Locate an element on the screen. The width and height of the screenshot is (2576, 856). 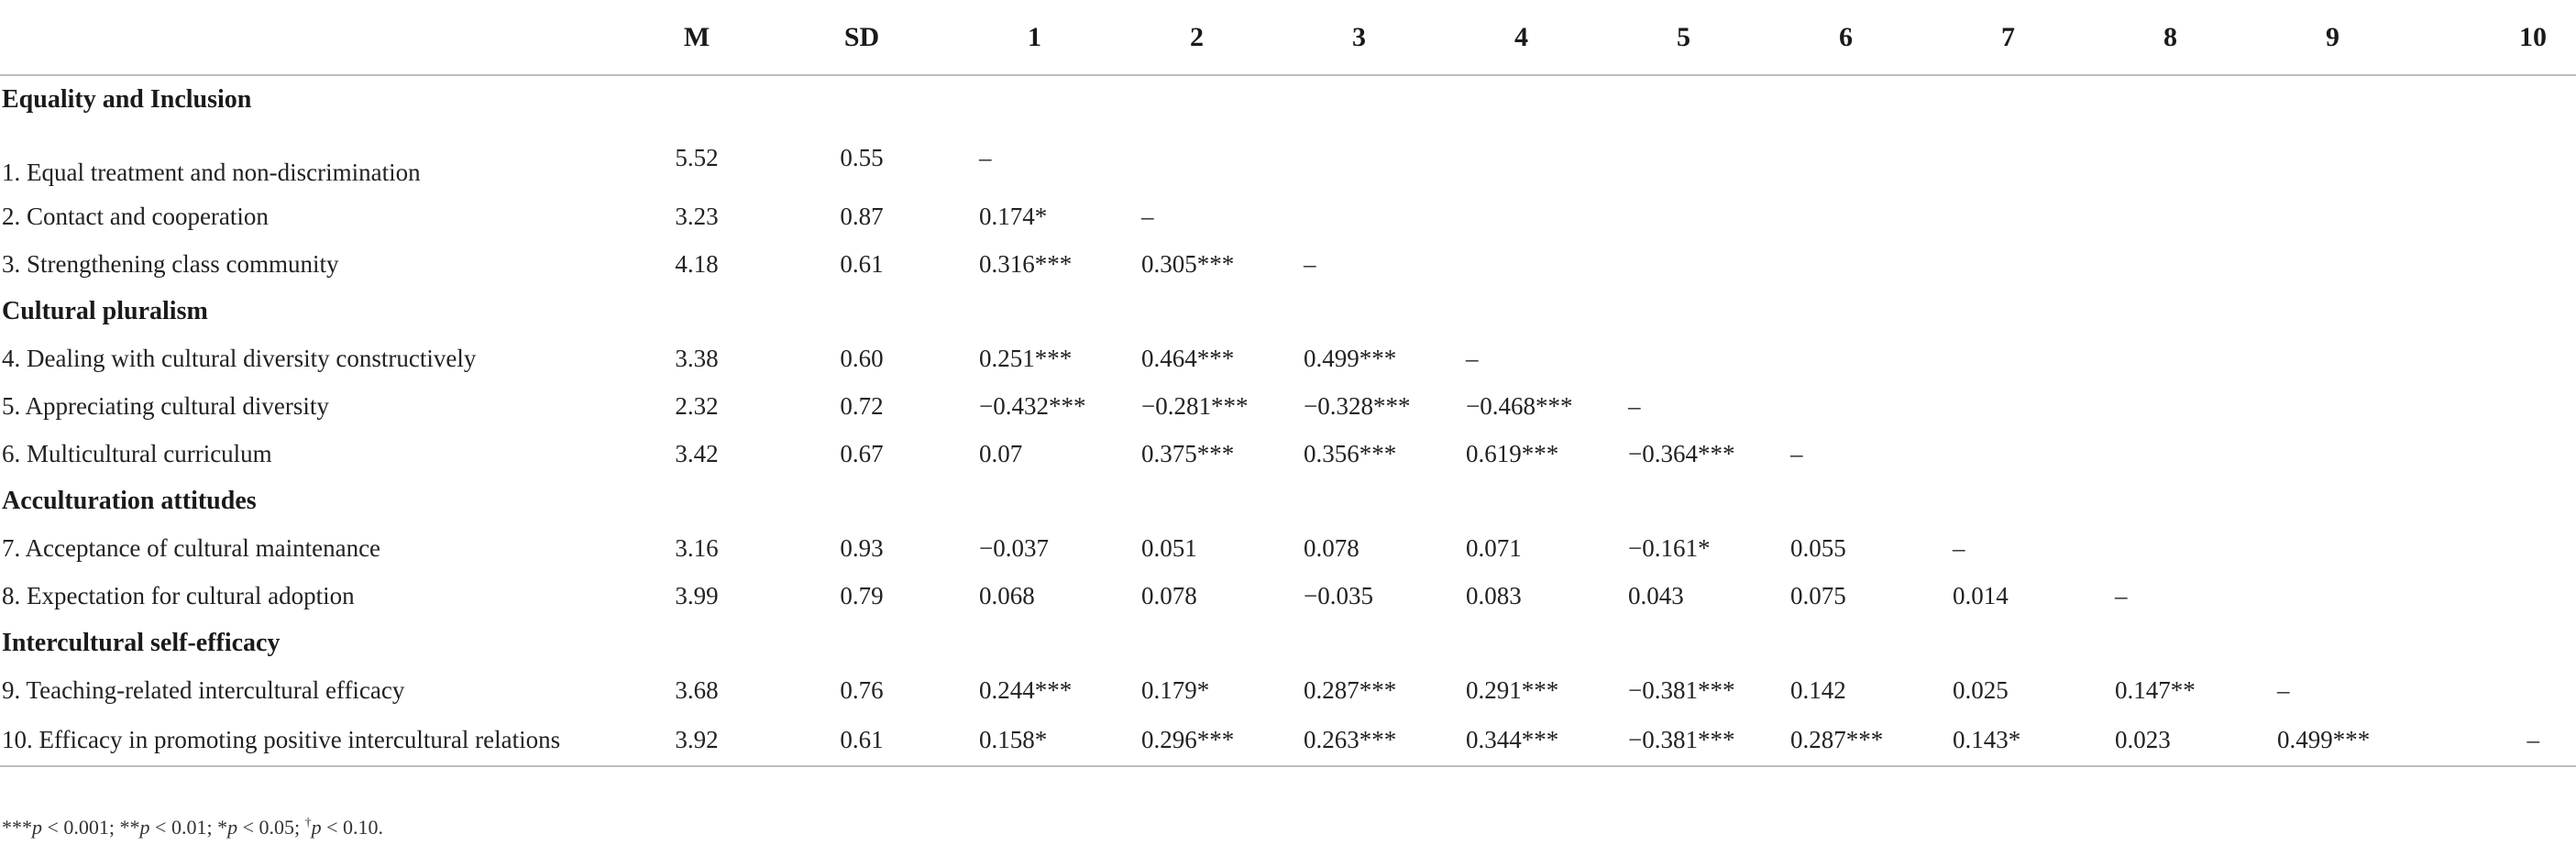
correlation-cell: 0.075 is located at coordinates (1818, 595).